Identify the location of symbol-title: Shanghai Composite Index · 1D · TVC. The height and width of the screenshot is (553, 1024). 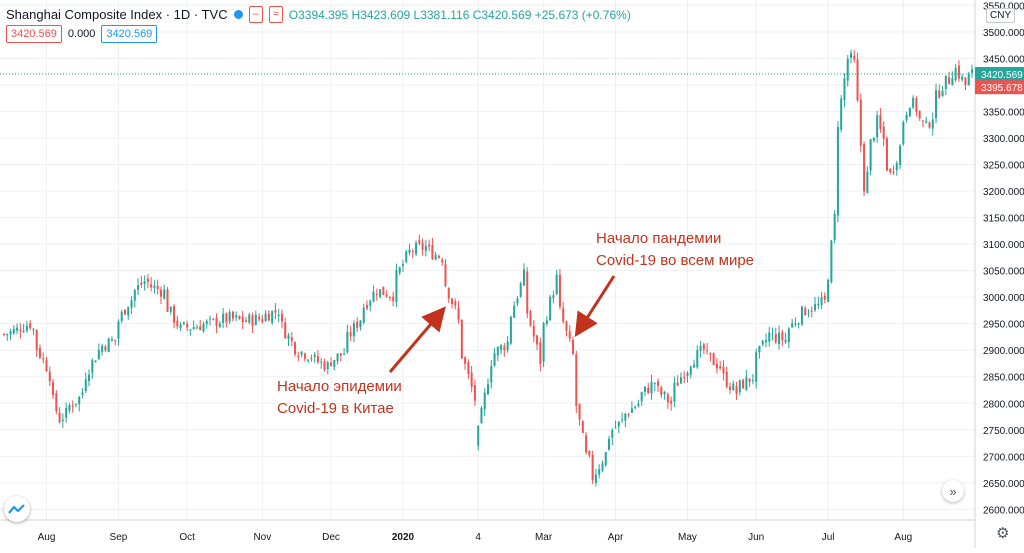
(117, 14).